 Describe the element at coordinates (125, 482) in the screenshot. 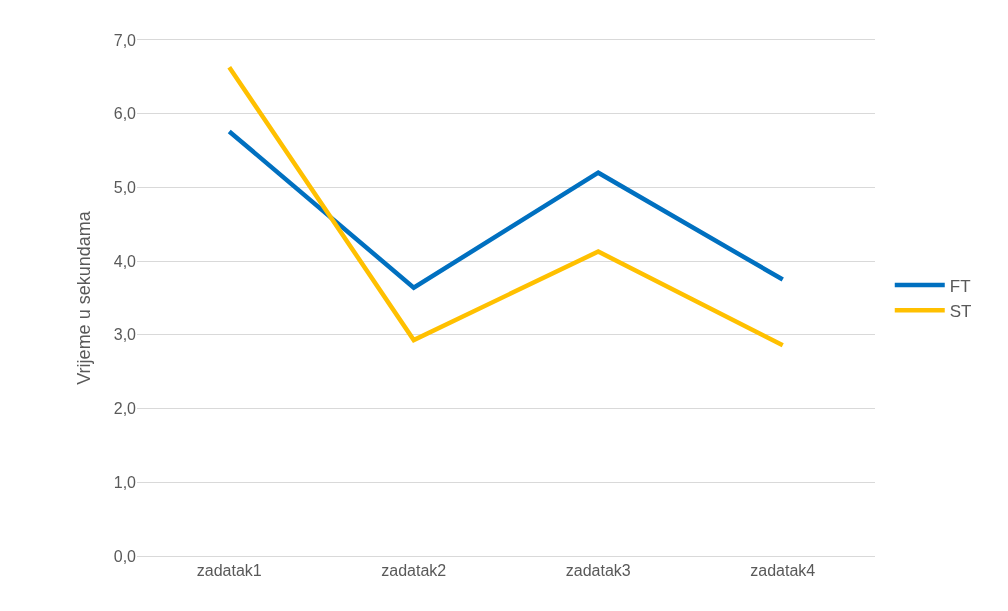

I see `y-tick-label: 1,0` at that location.